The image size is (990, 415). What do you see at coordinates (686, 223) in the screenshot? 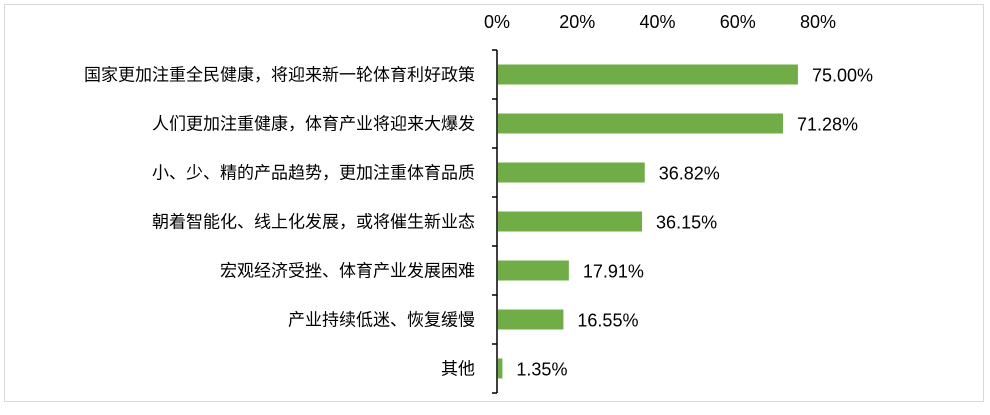
I see `data-label: 36.15%` at bounding box center [686, 223].